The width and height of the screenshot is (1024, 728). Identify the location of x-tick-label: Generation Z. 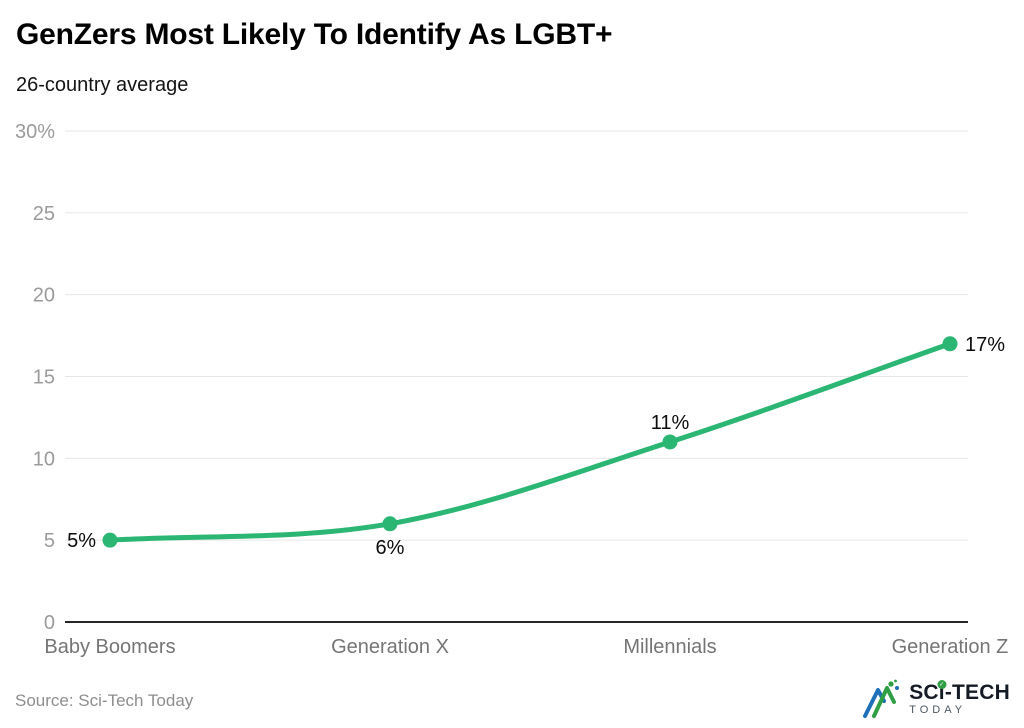
(950, 647).